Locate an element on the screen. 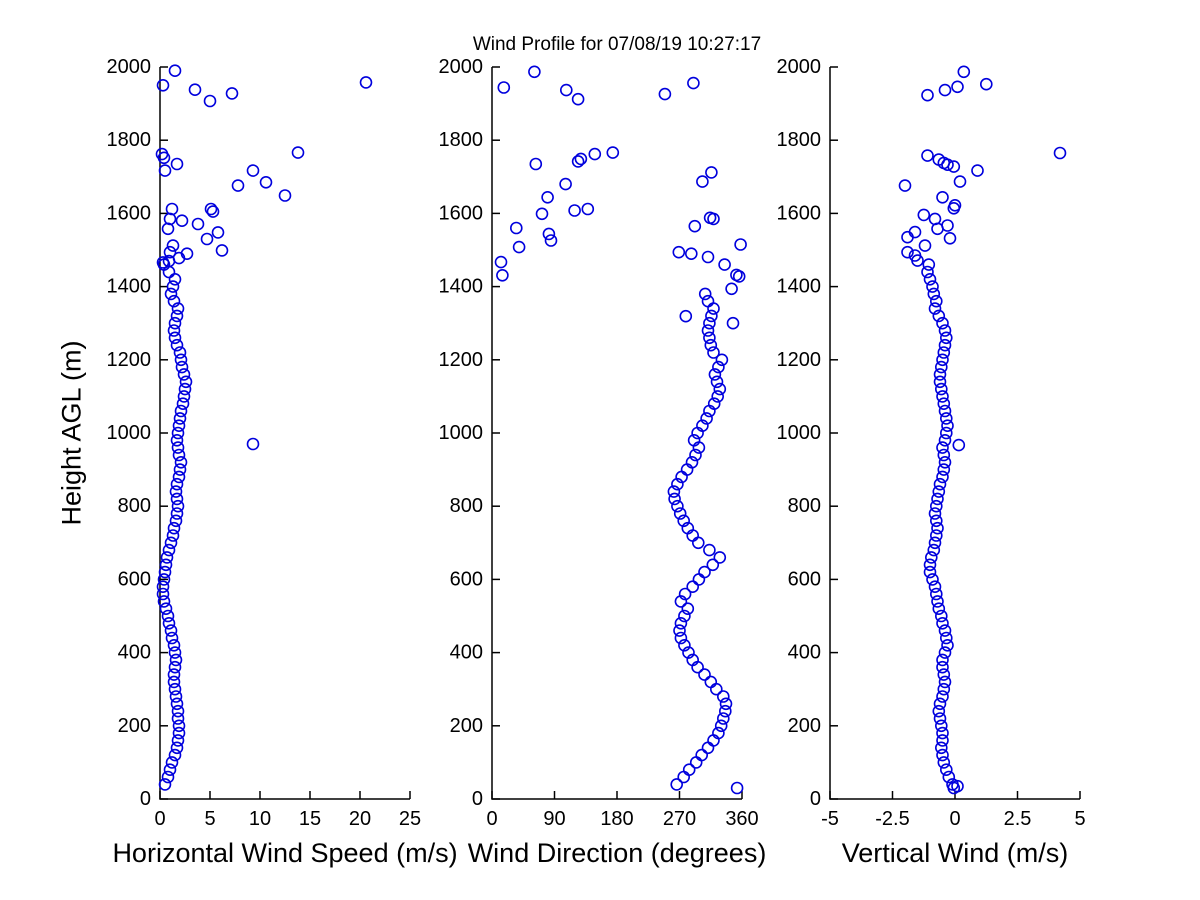 The height and width of the screenshot is (900, 1200). y-tick-label: 1200 is located at coordinates (799, 360).